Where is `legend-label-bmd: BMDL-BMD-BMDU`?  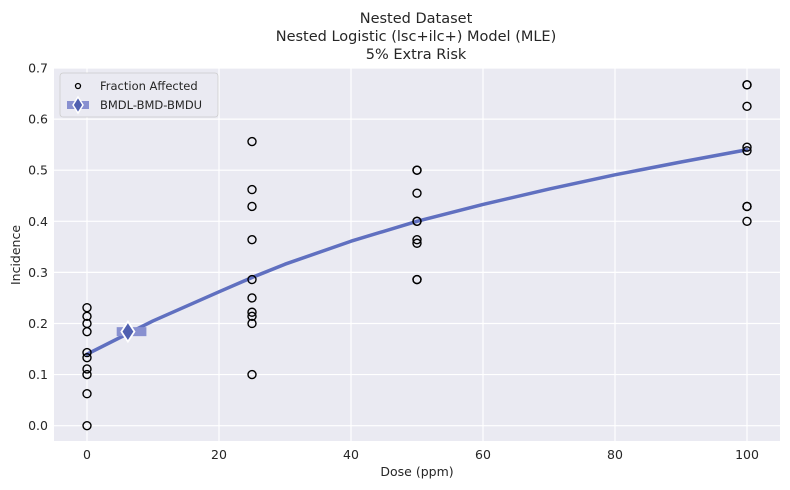
legend-label-bmd: BMDL-BMD-BMDU is located at coordinates (151, 105).